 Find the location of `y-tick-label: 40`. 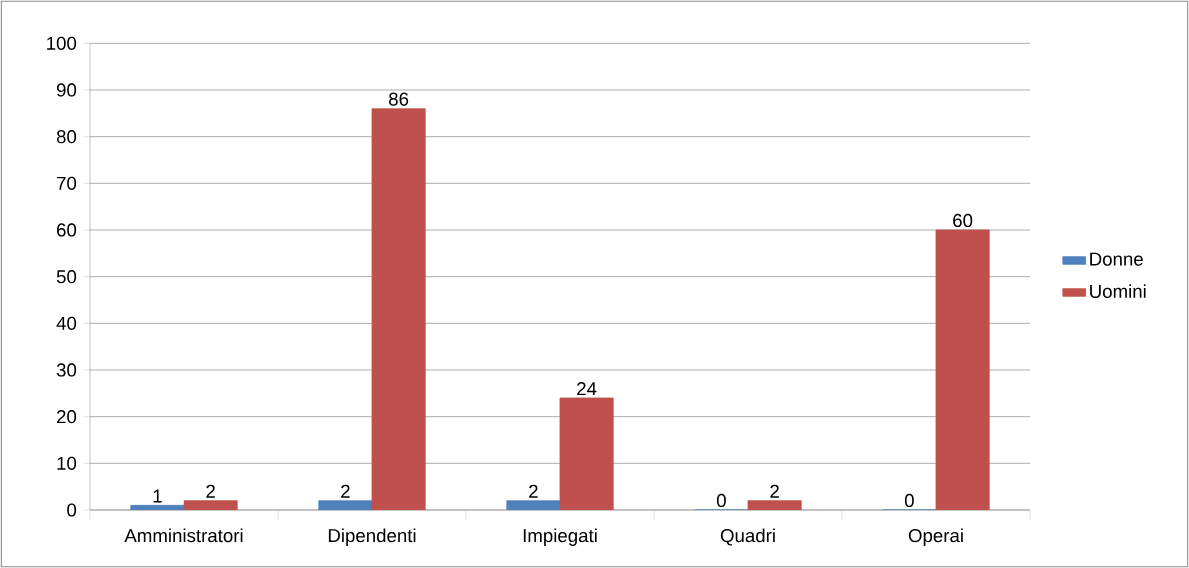

y-tick-label: 40 is located at coordinates (66, 323).